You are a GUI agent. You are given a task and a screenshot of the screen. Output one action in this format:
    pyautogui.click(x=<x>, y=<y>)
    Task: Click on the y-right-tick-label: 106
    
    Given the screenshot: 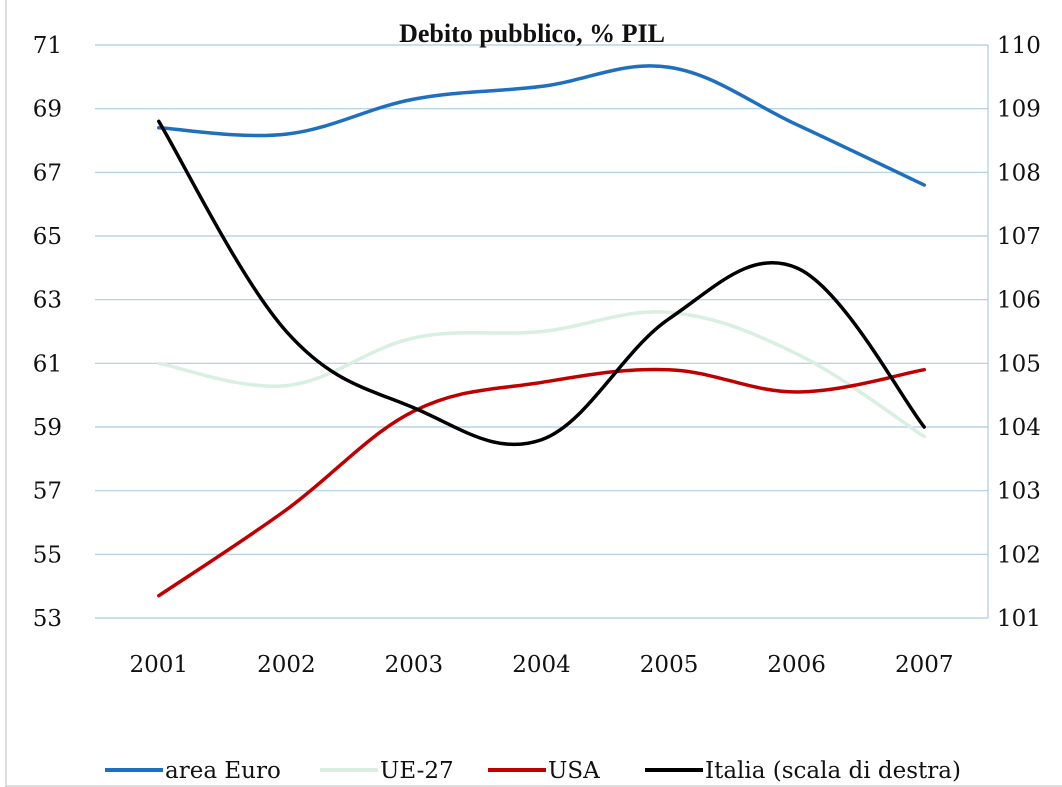 What is the action you would take?
    pyautogui.click(x=1019, y=301)
    